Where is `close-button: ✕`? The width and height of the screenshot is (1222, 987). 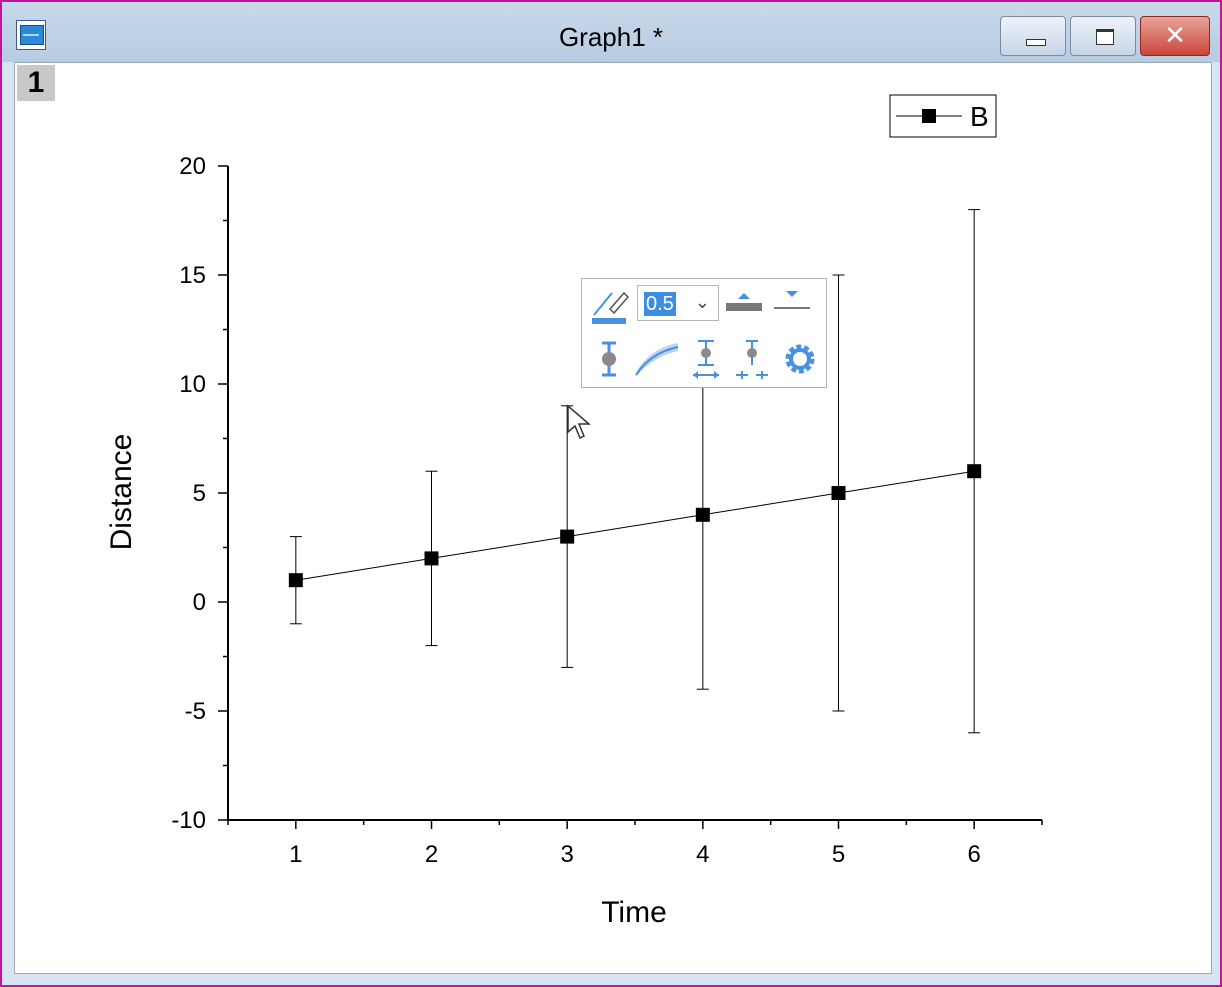
close-button: ✕ is located at coordinates (1175, 36).